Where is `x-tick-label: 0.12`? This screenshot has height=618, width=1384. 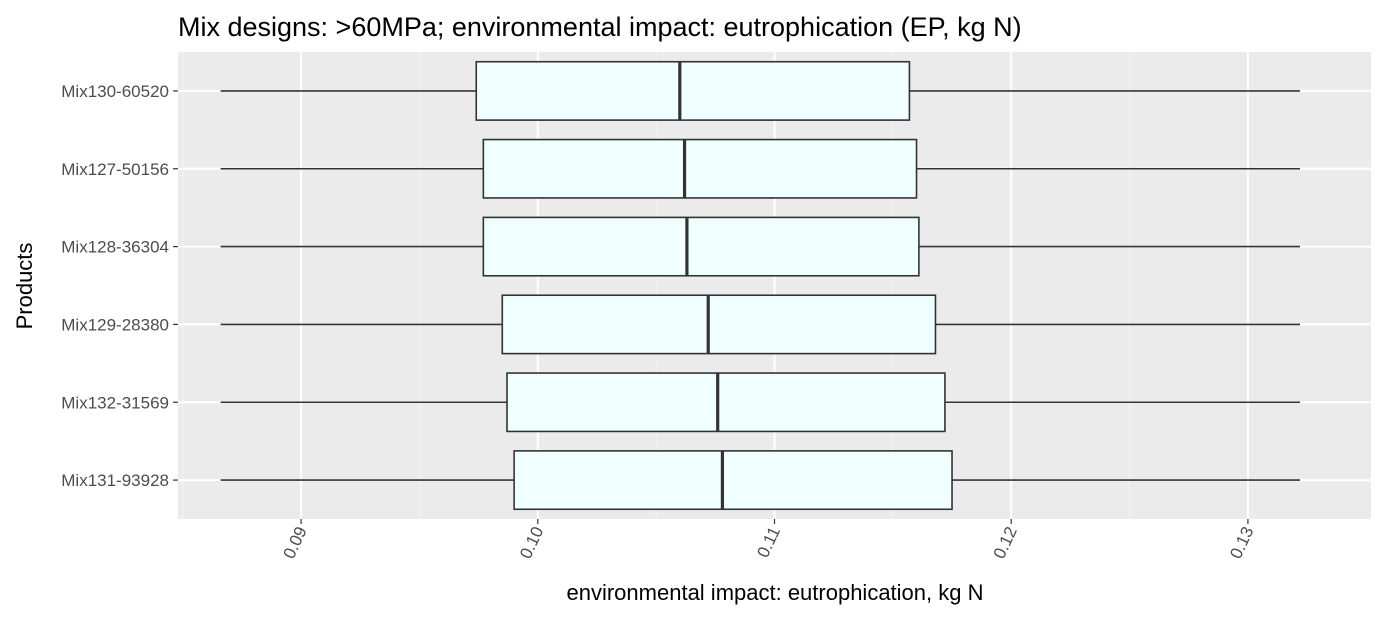
x-tick-label: 0.12 is located at coordinates (1005, 543).